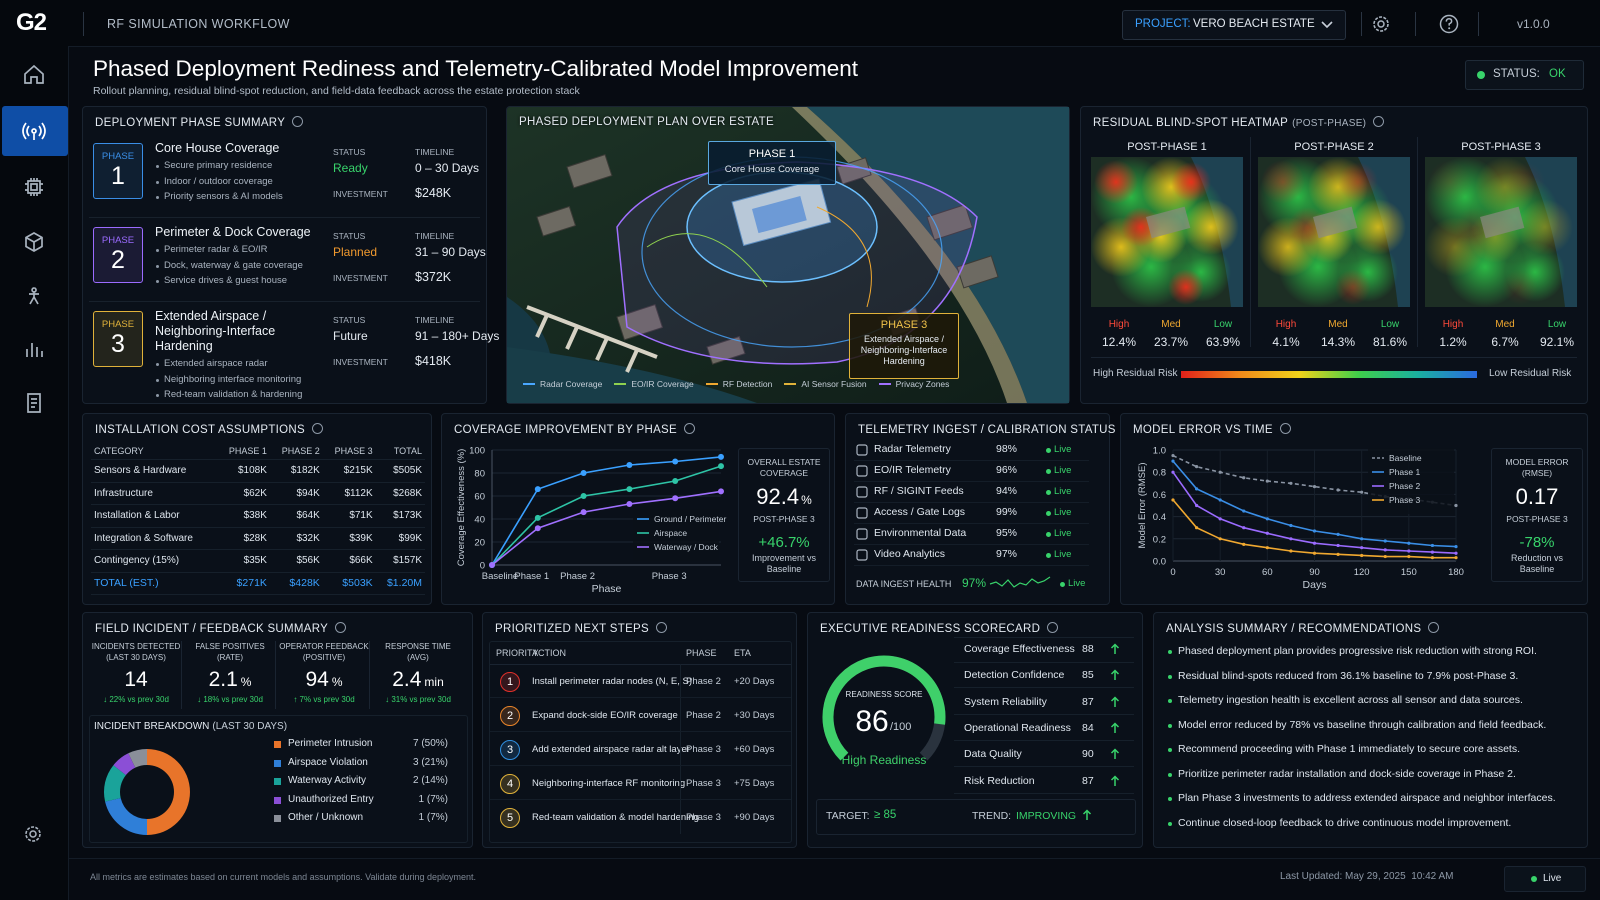 Image resolution: width=1600 pixels, height=900 pixels. Describe the element at coordinates (430, 743) in the screenshot. I see `value-label: 7 (50%)` at that location.